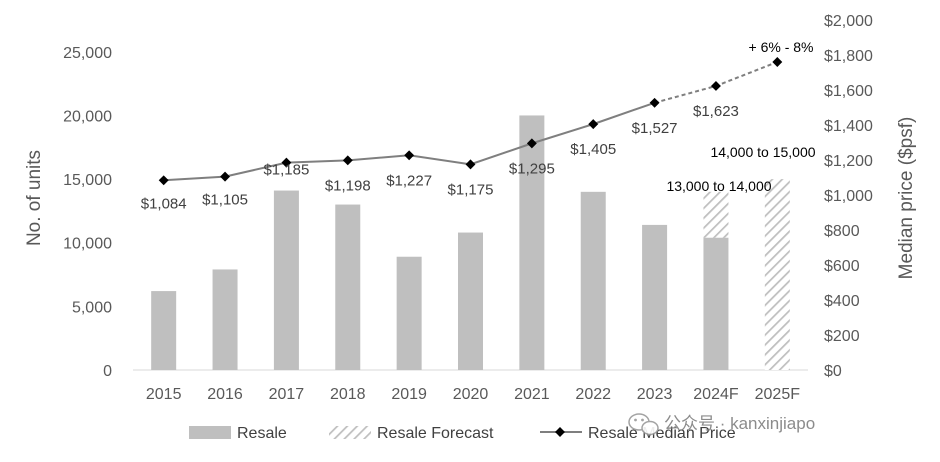 The width and height of the screenshot is (940, 462). What do you see at coordinates (435, 433) in the screenshot?
I see `legend-label-resale-forecast: Resale Forecast` at bounding box center [435, 433].